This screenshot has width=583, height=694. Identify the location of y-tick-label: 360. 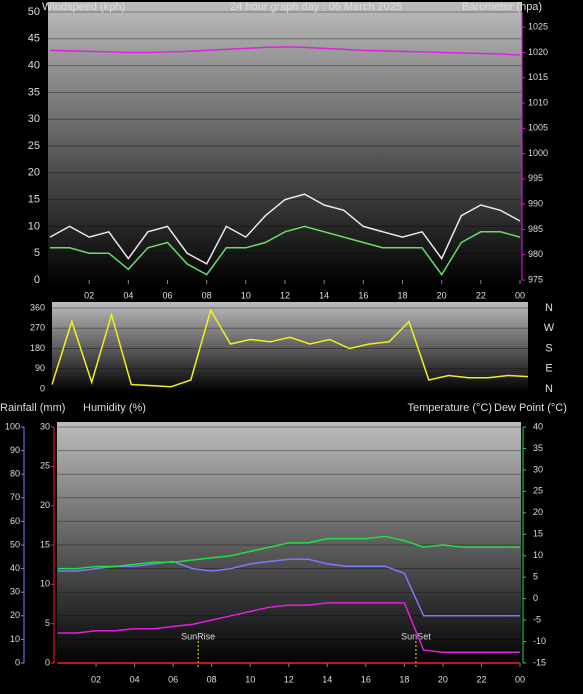
(37, 307).